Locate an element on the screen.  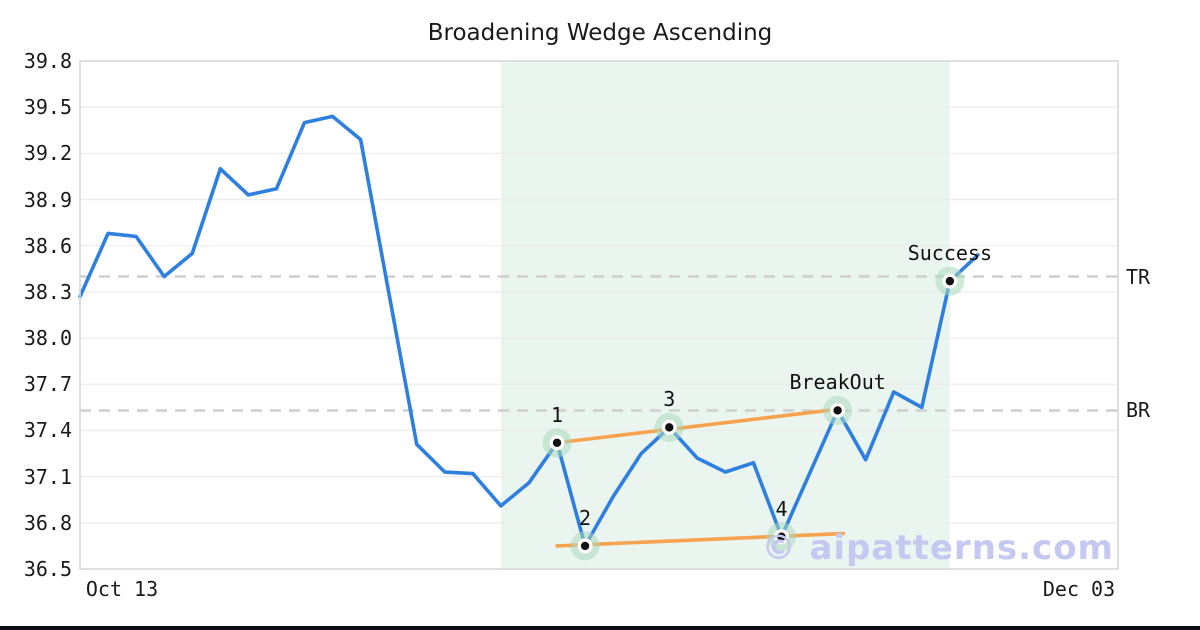
y-tick-label: 38.9 is located at coordinates (47, 199).